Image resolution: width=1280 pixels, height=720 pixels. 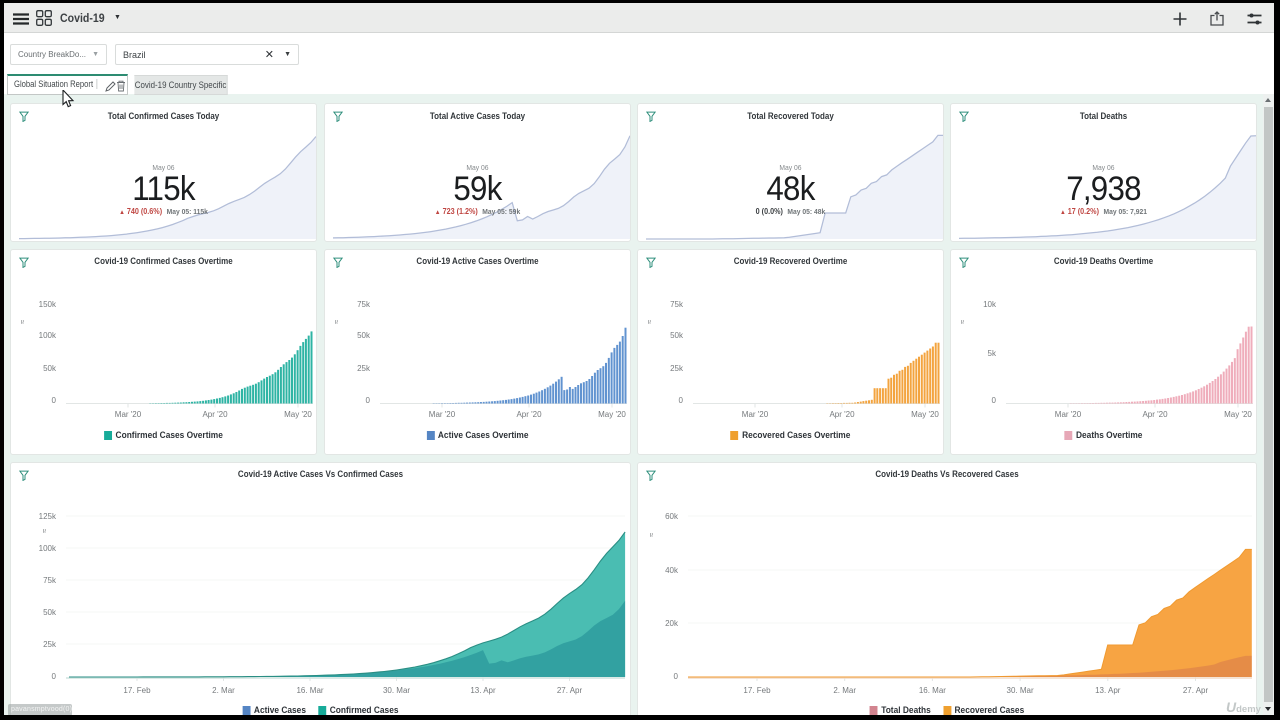 What do you see at coordinates (48, 516) in the screenshot?
I see `svg-text: 125k` at bounding box center [48, 516].